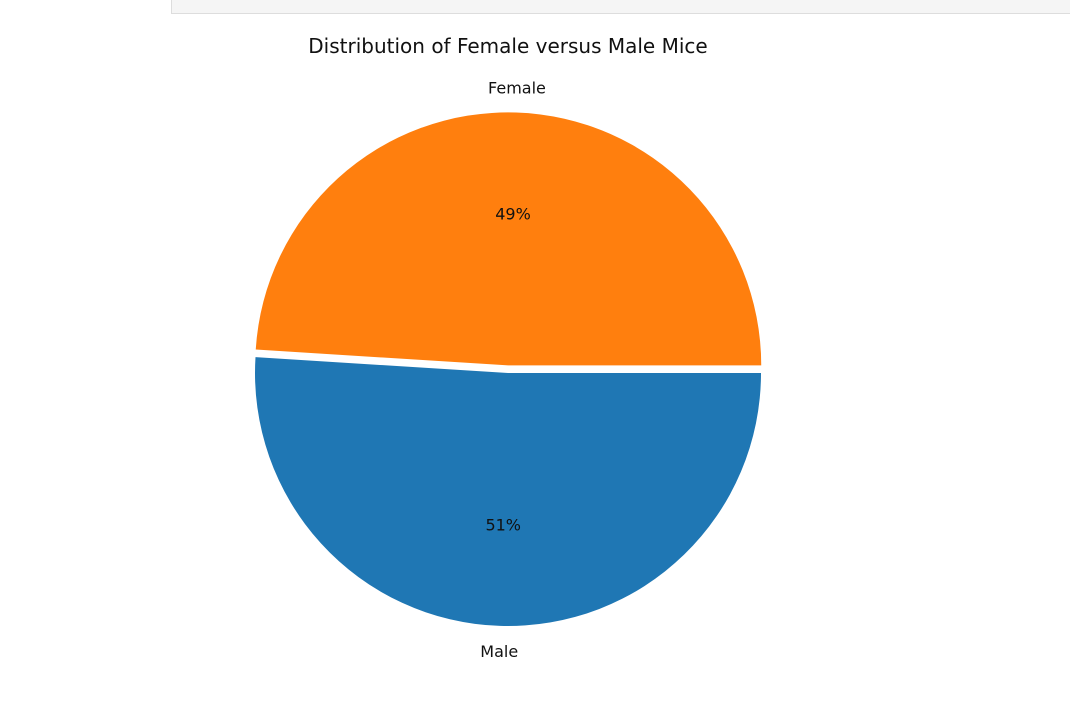 The height and width of the screenshot is (713, 1070). I want to click on chart-title: Distribution of Female versus Male Mice, so click(507, 46).